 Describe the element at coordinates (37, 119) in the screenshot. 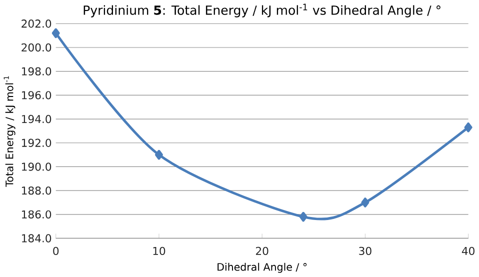

I see `y-tick-label: 194.0` at that location.